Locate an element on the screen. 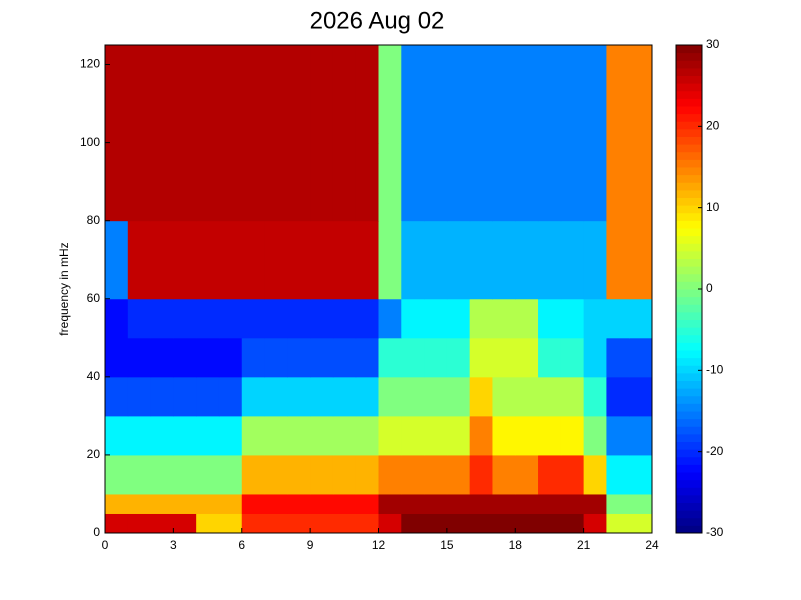 Image resolution: width=801 pixels, height=600 pixels. colorbar-tick-label: 20 is located at coordinates (713, 126).